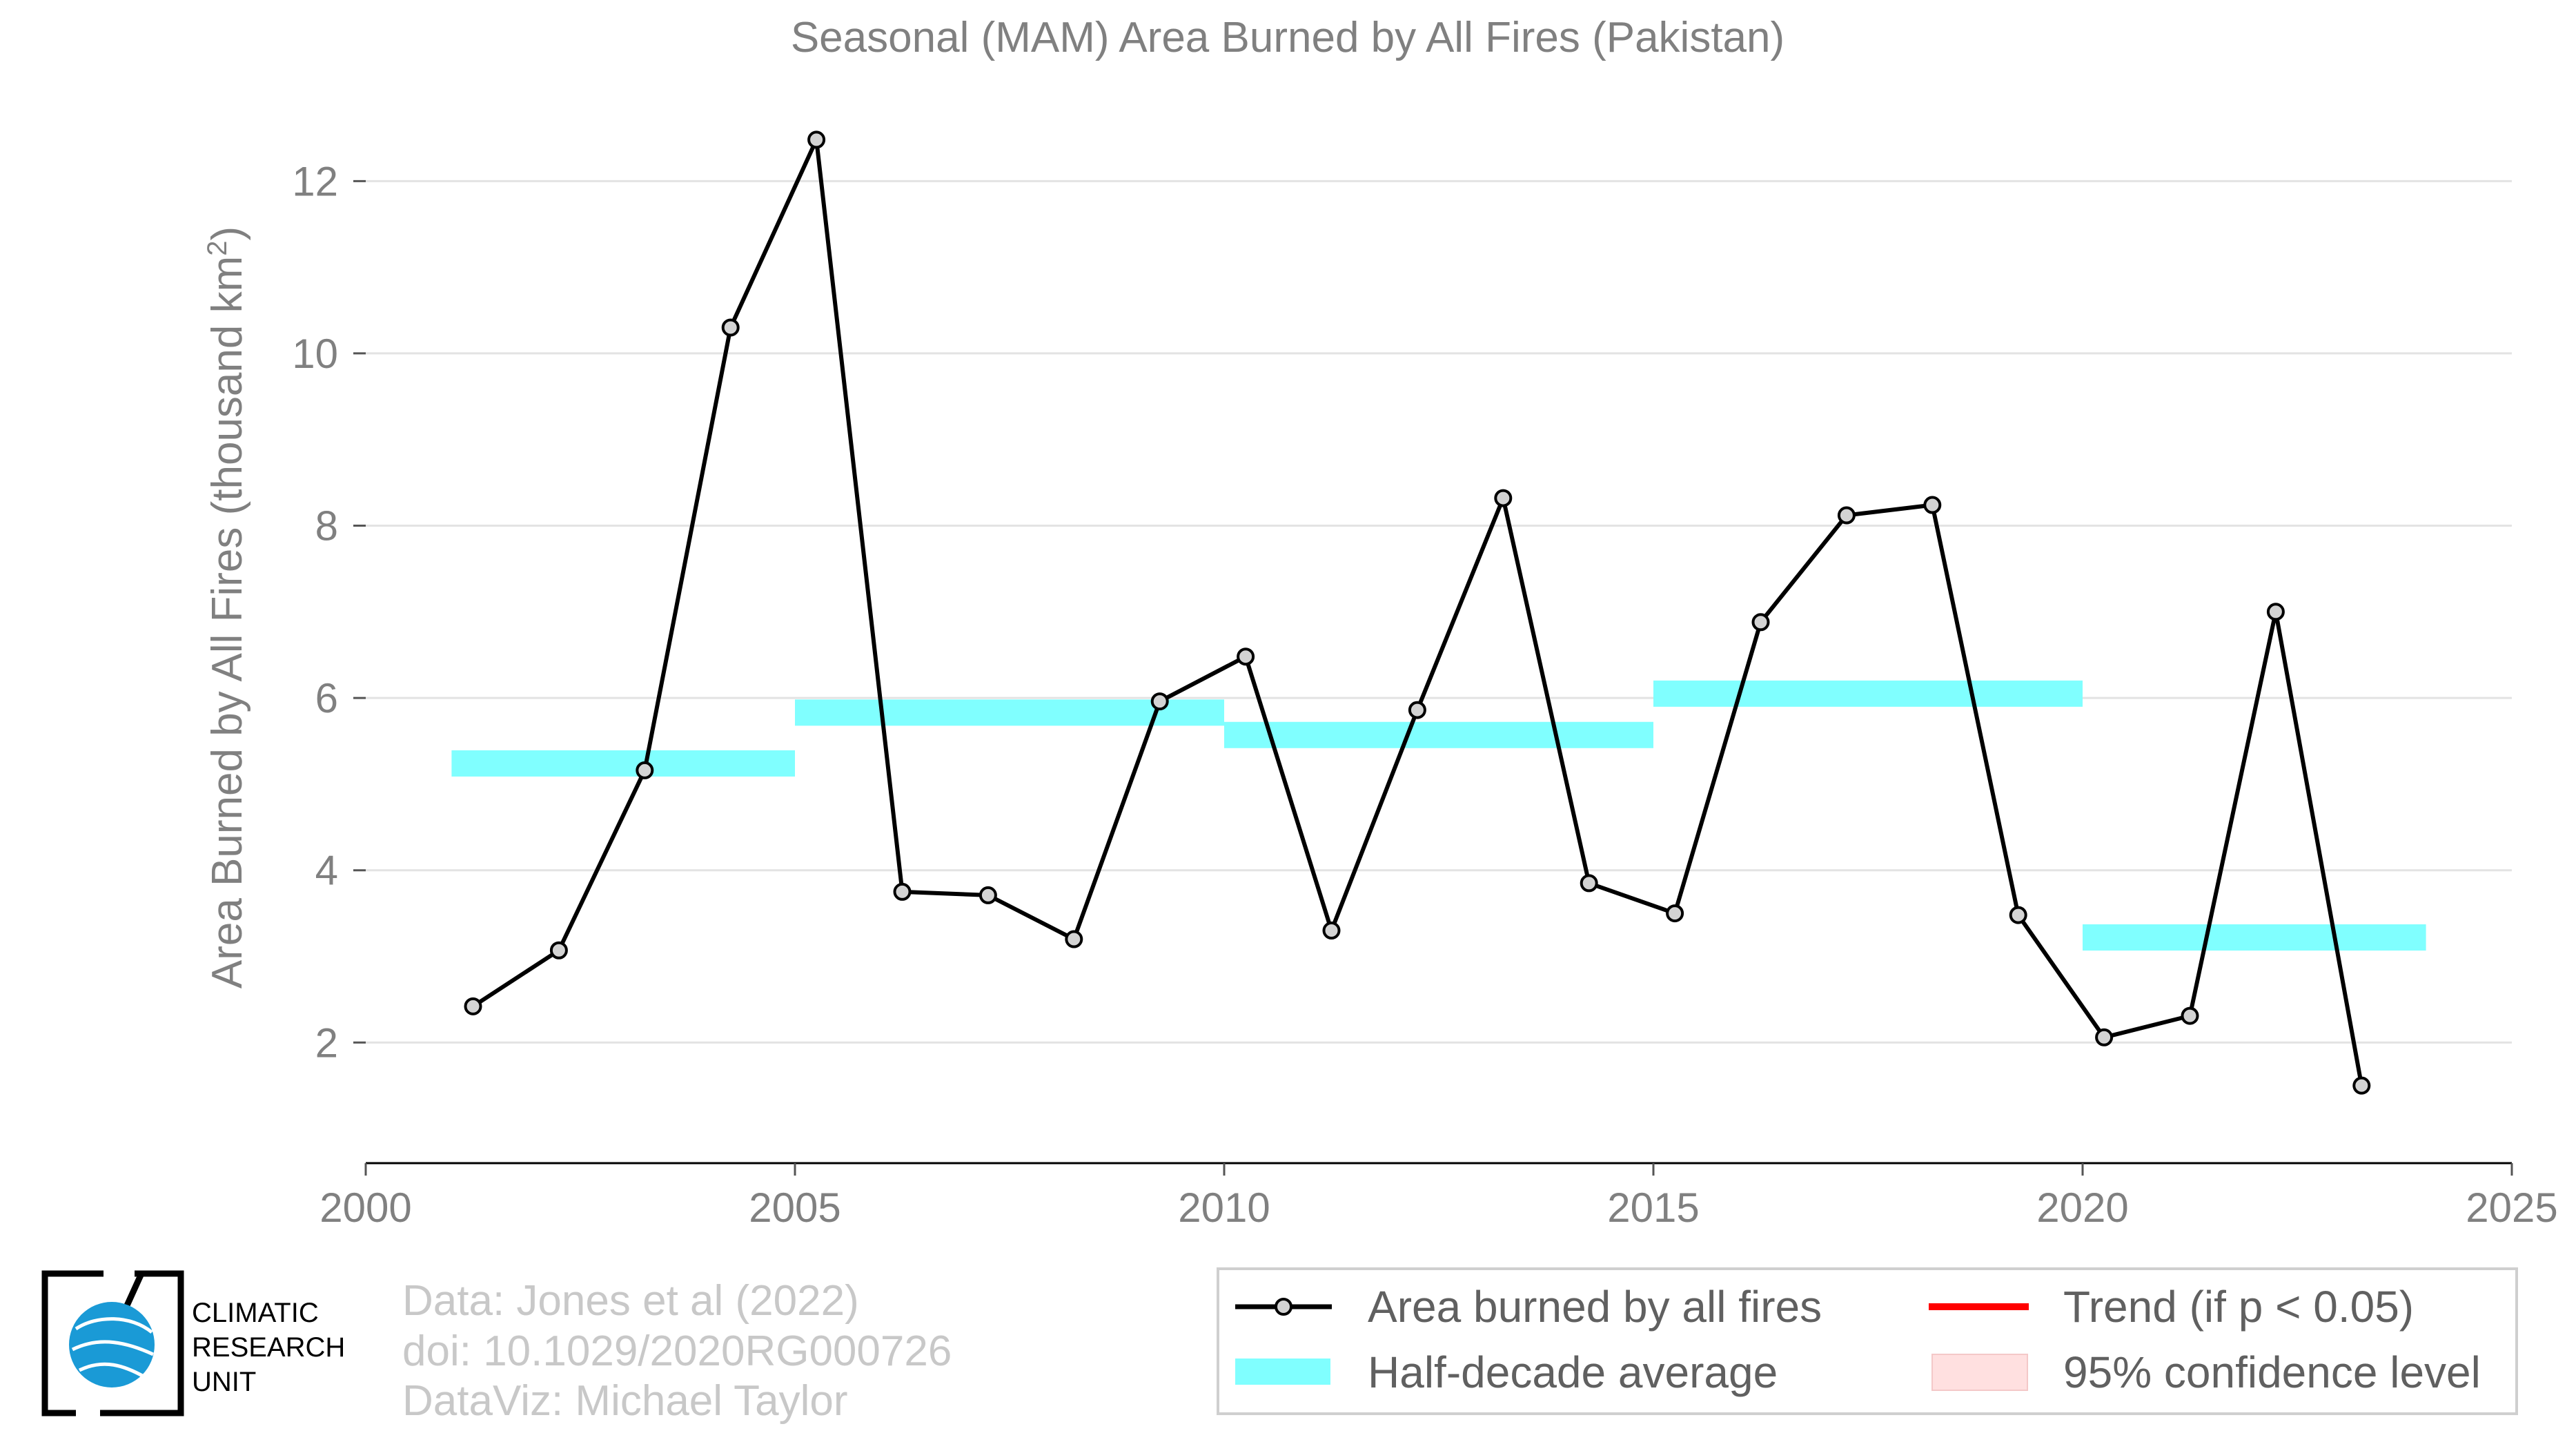 This screenshot has height=1451, width=2576. I want to click on y-axis-label-close: ), so click(227, 234).